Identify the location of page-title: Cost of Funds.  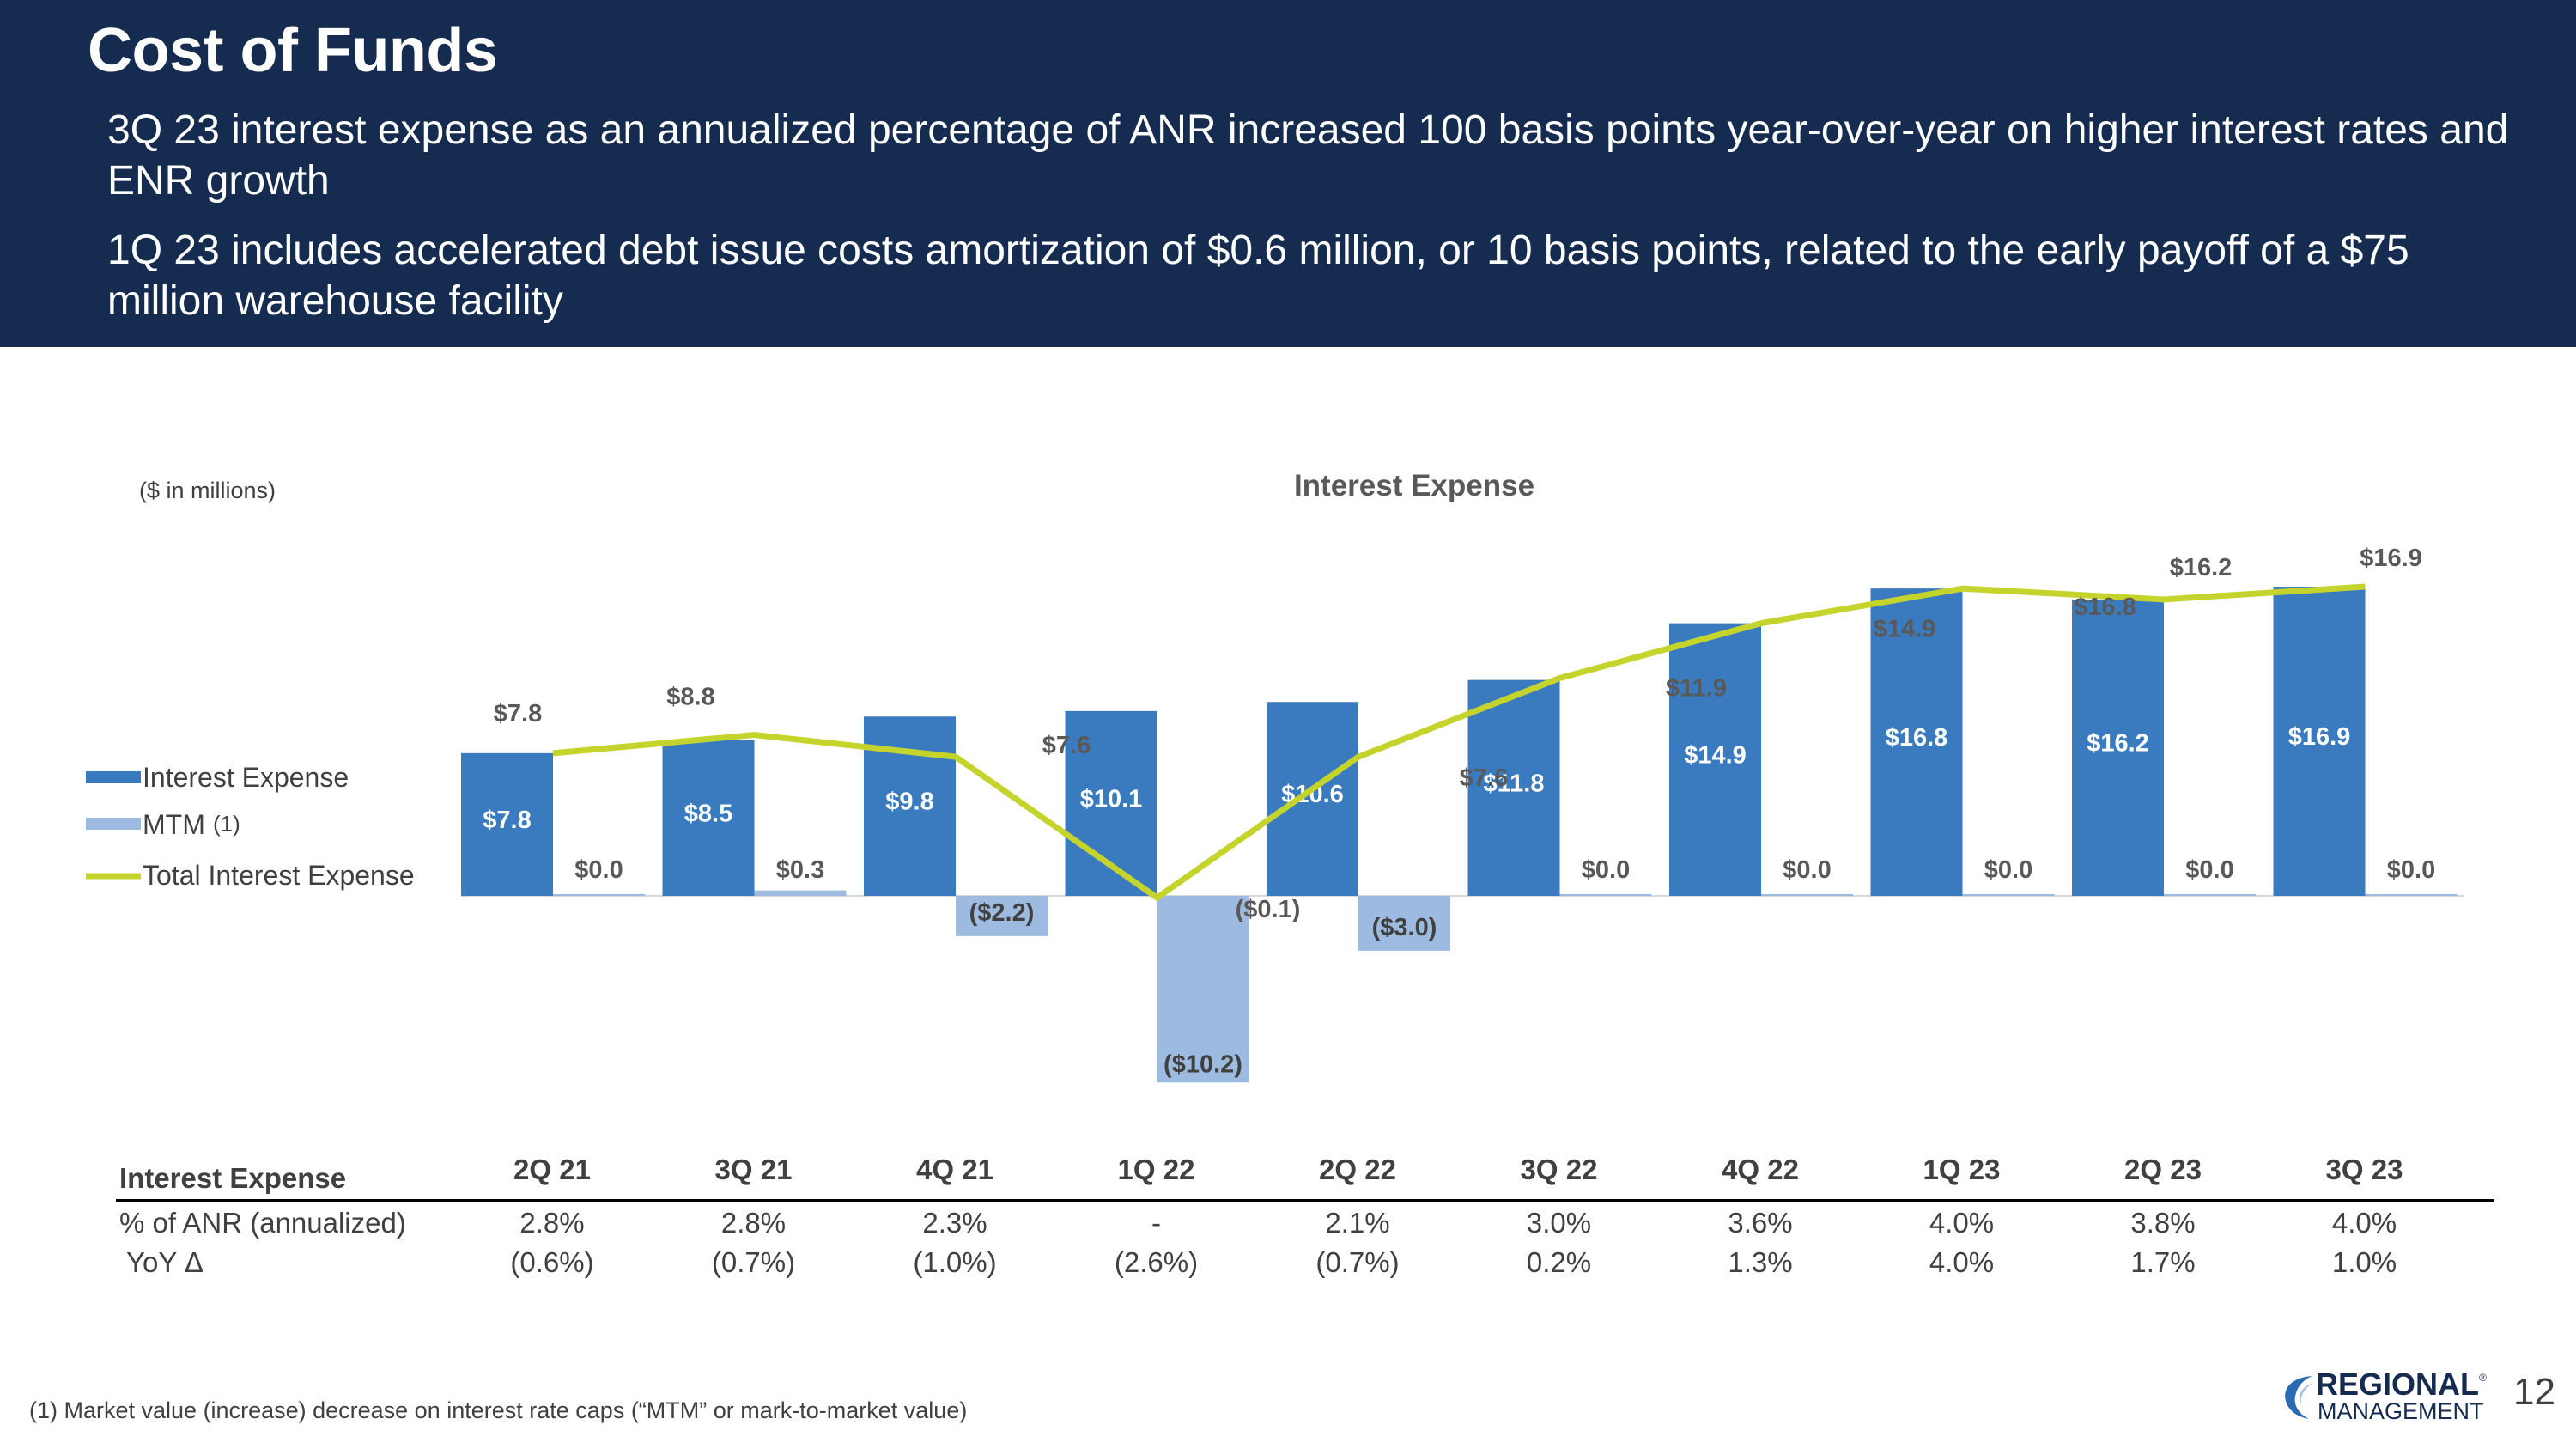
(293, 50).